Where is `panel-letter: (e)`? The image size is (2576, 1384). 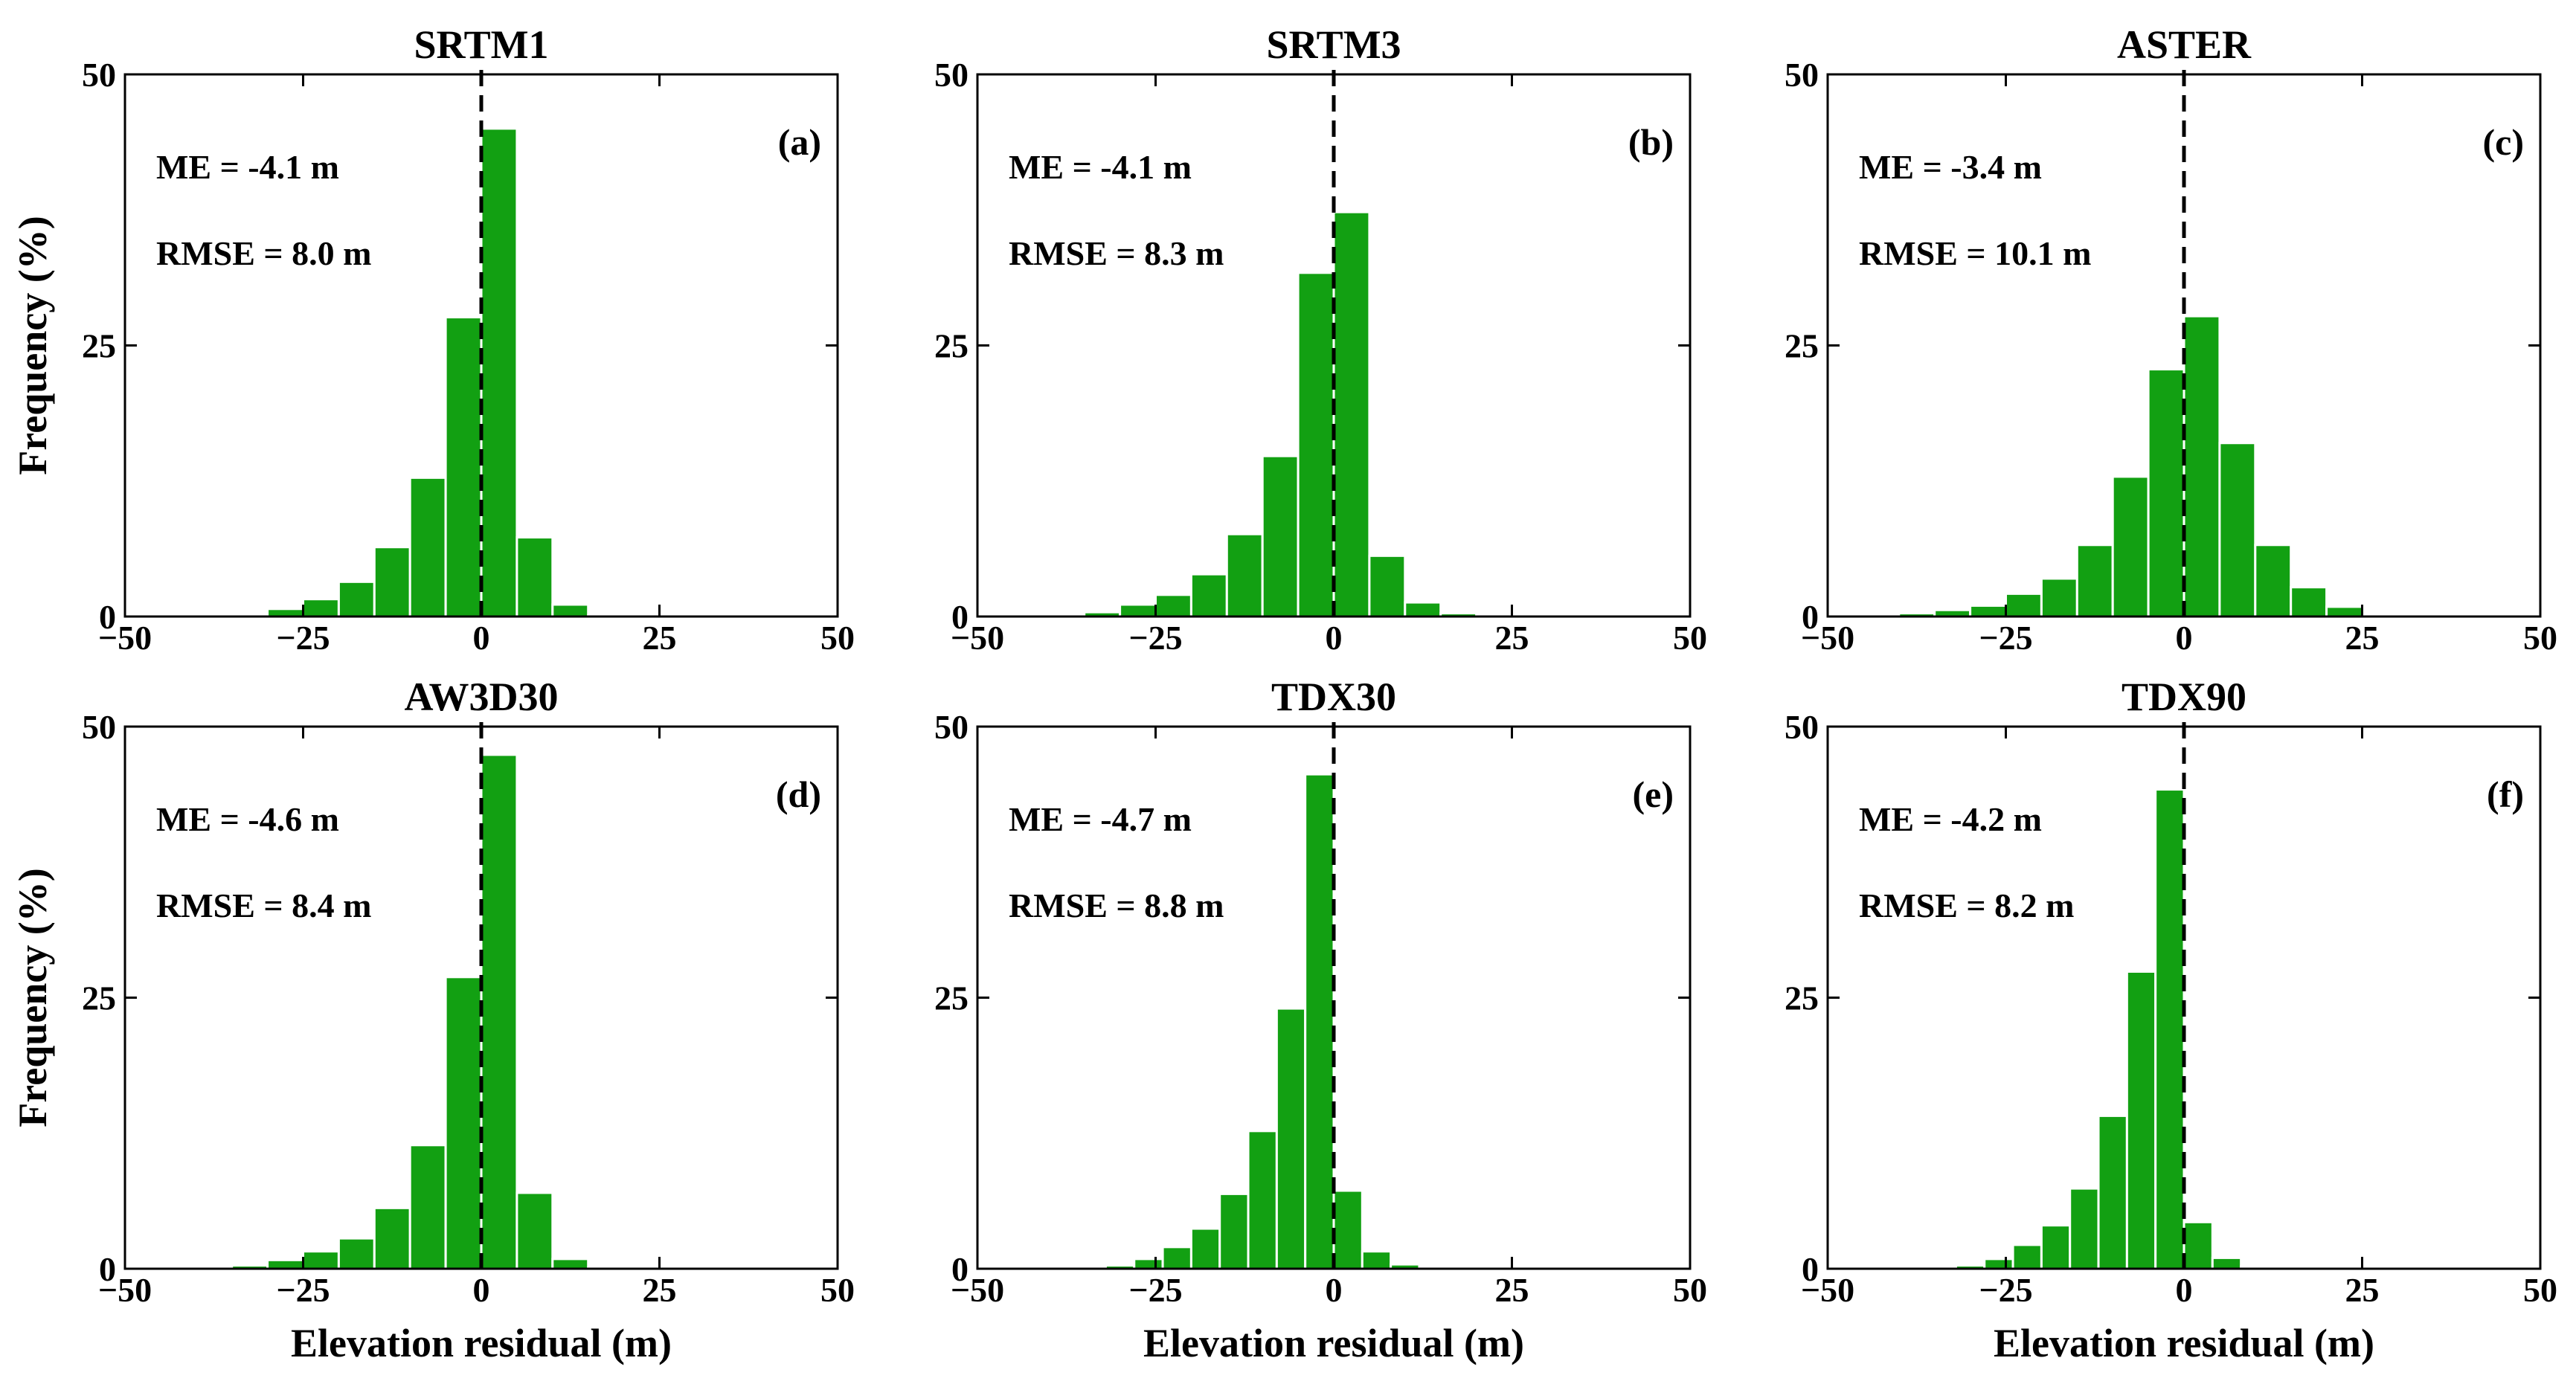 panel-letter: (e) is located at coordinates (1653, 794).